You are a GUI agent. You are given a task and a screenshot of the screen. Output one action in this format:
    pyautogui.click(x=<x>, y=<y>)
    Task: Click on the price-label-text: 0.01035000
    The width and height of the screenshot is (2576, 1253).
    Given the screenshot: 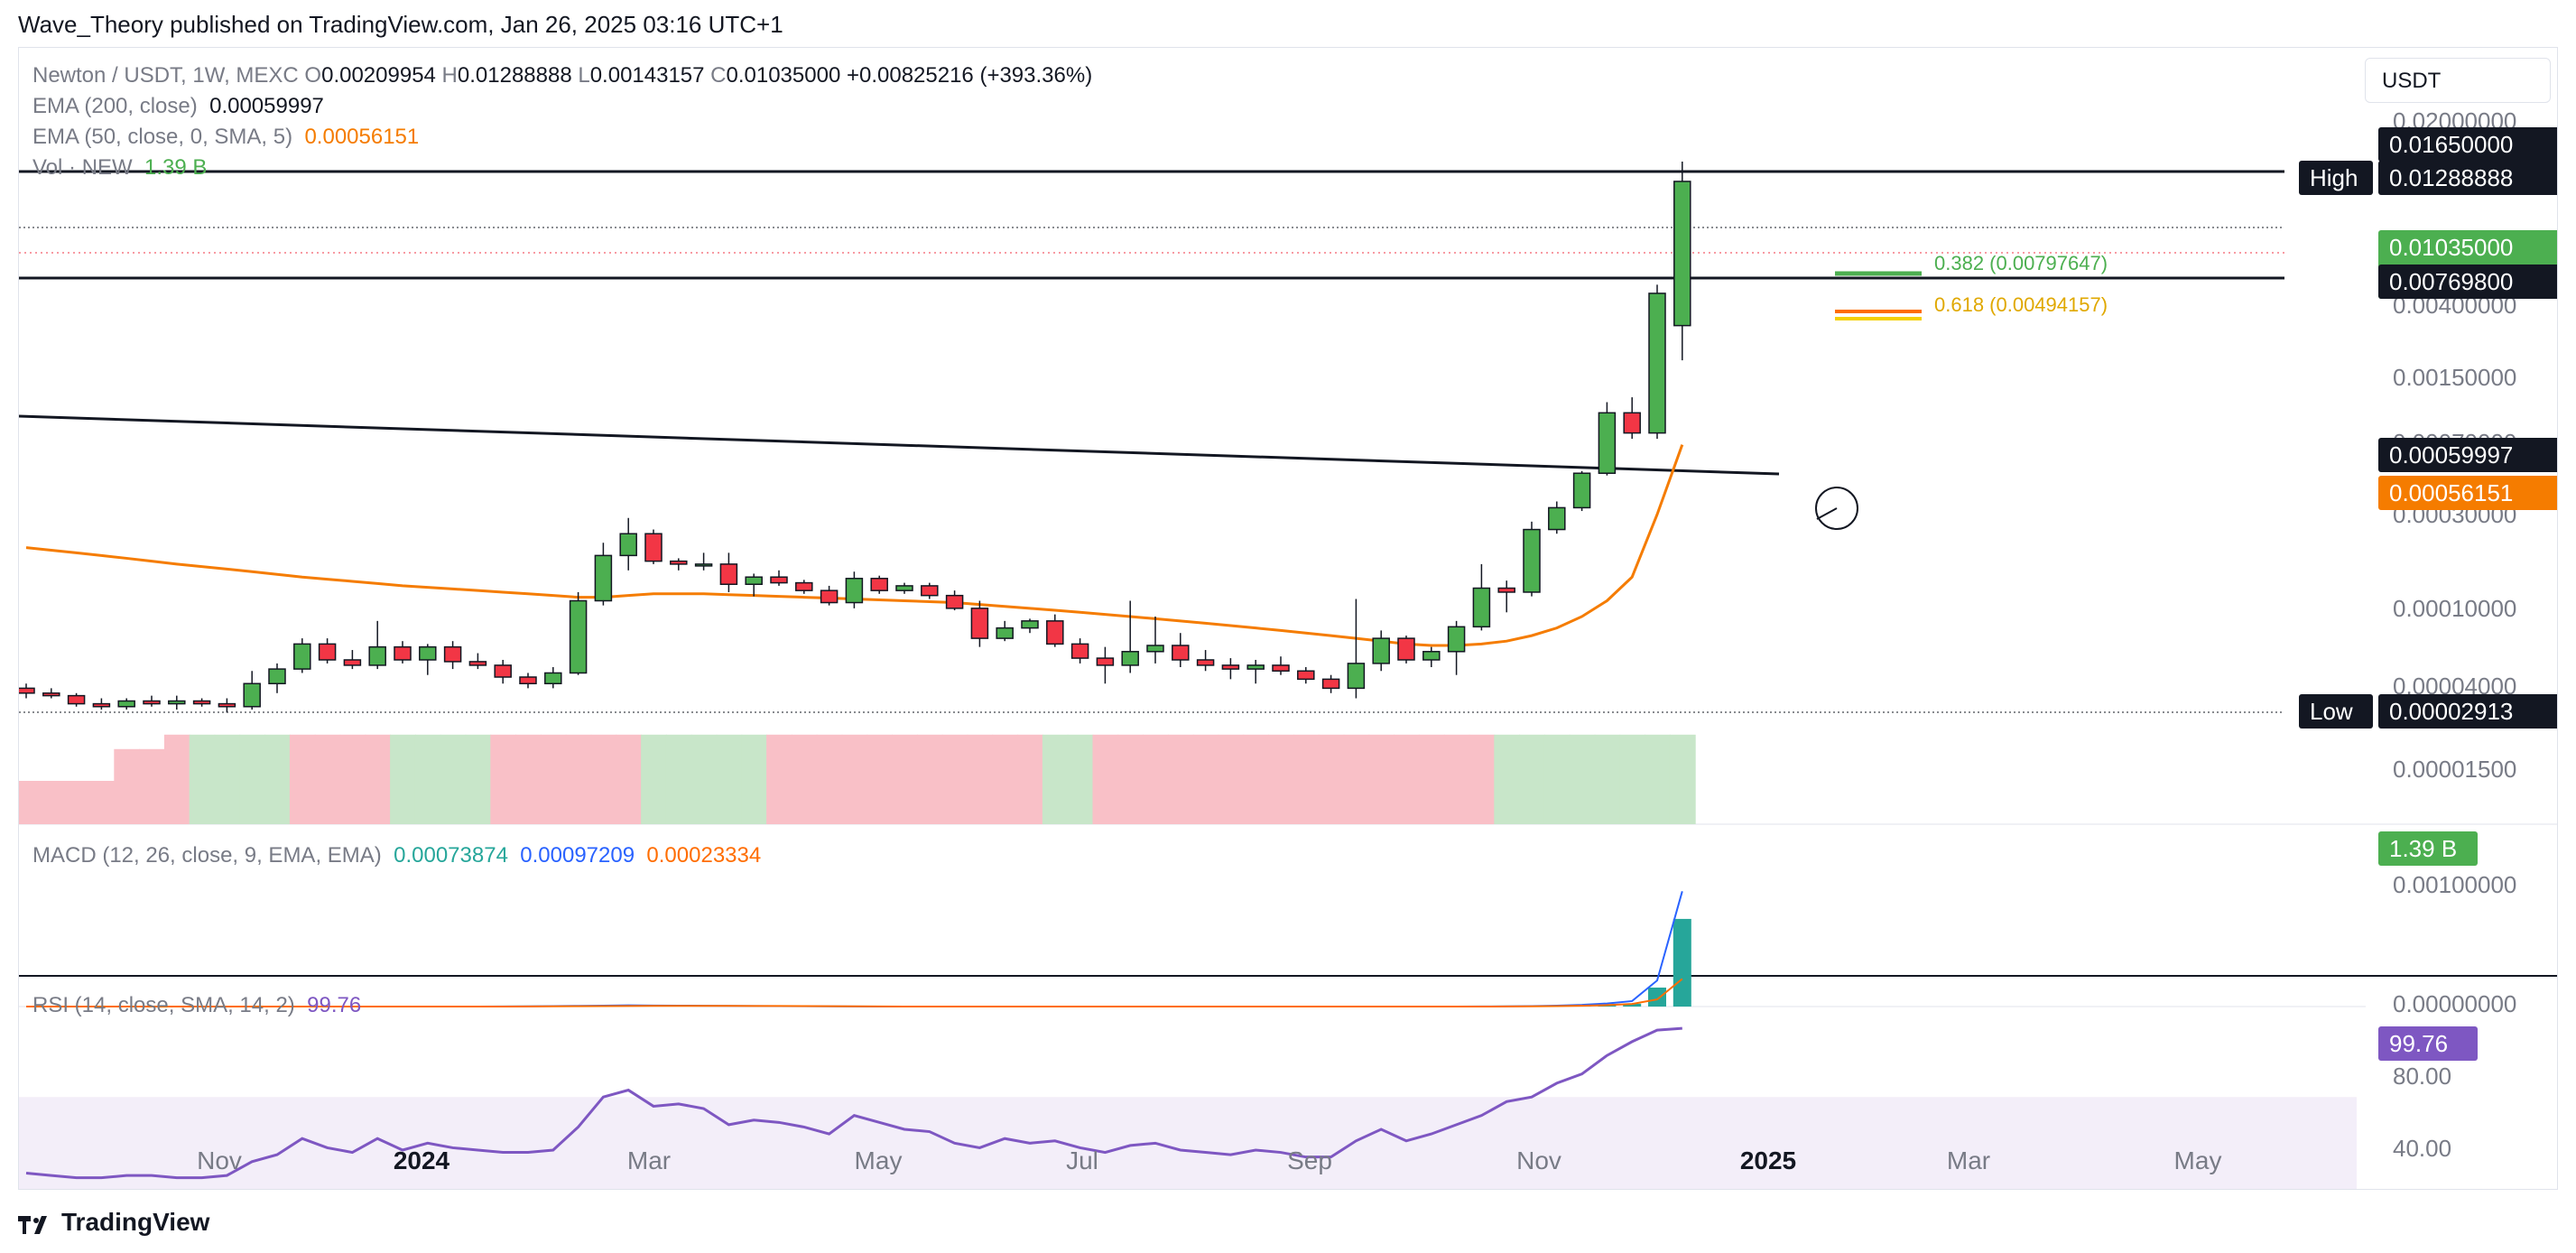 What is the action you would take?
    pyautogui.click(x=2451, y=248)
    